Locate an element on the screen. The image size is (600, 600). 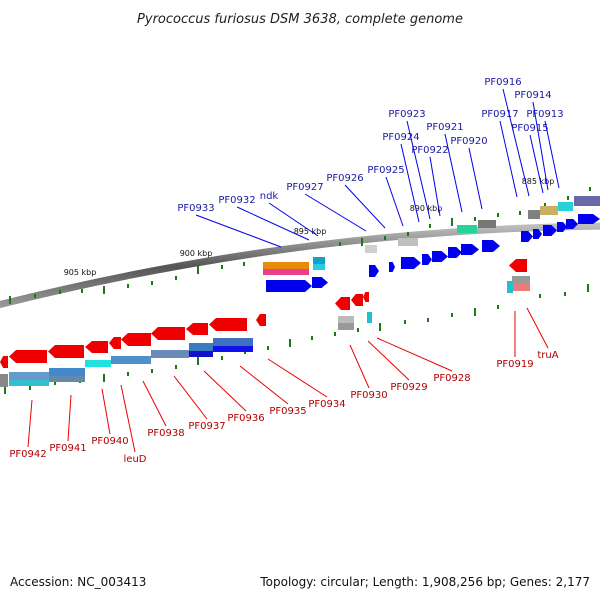
gene-label-forward: PF0924 is located at coordinates (400, 137).